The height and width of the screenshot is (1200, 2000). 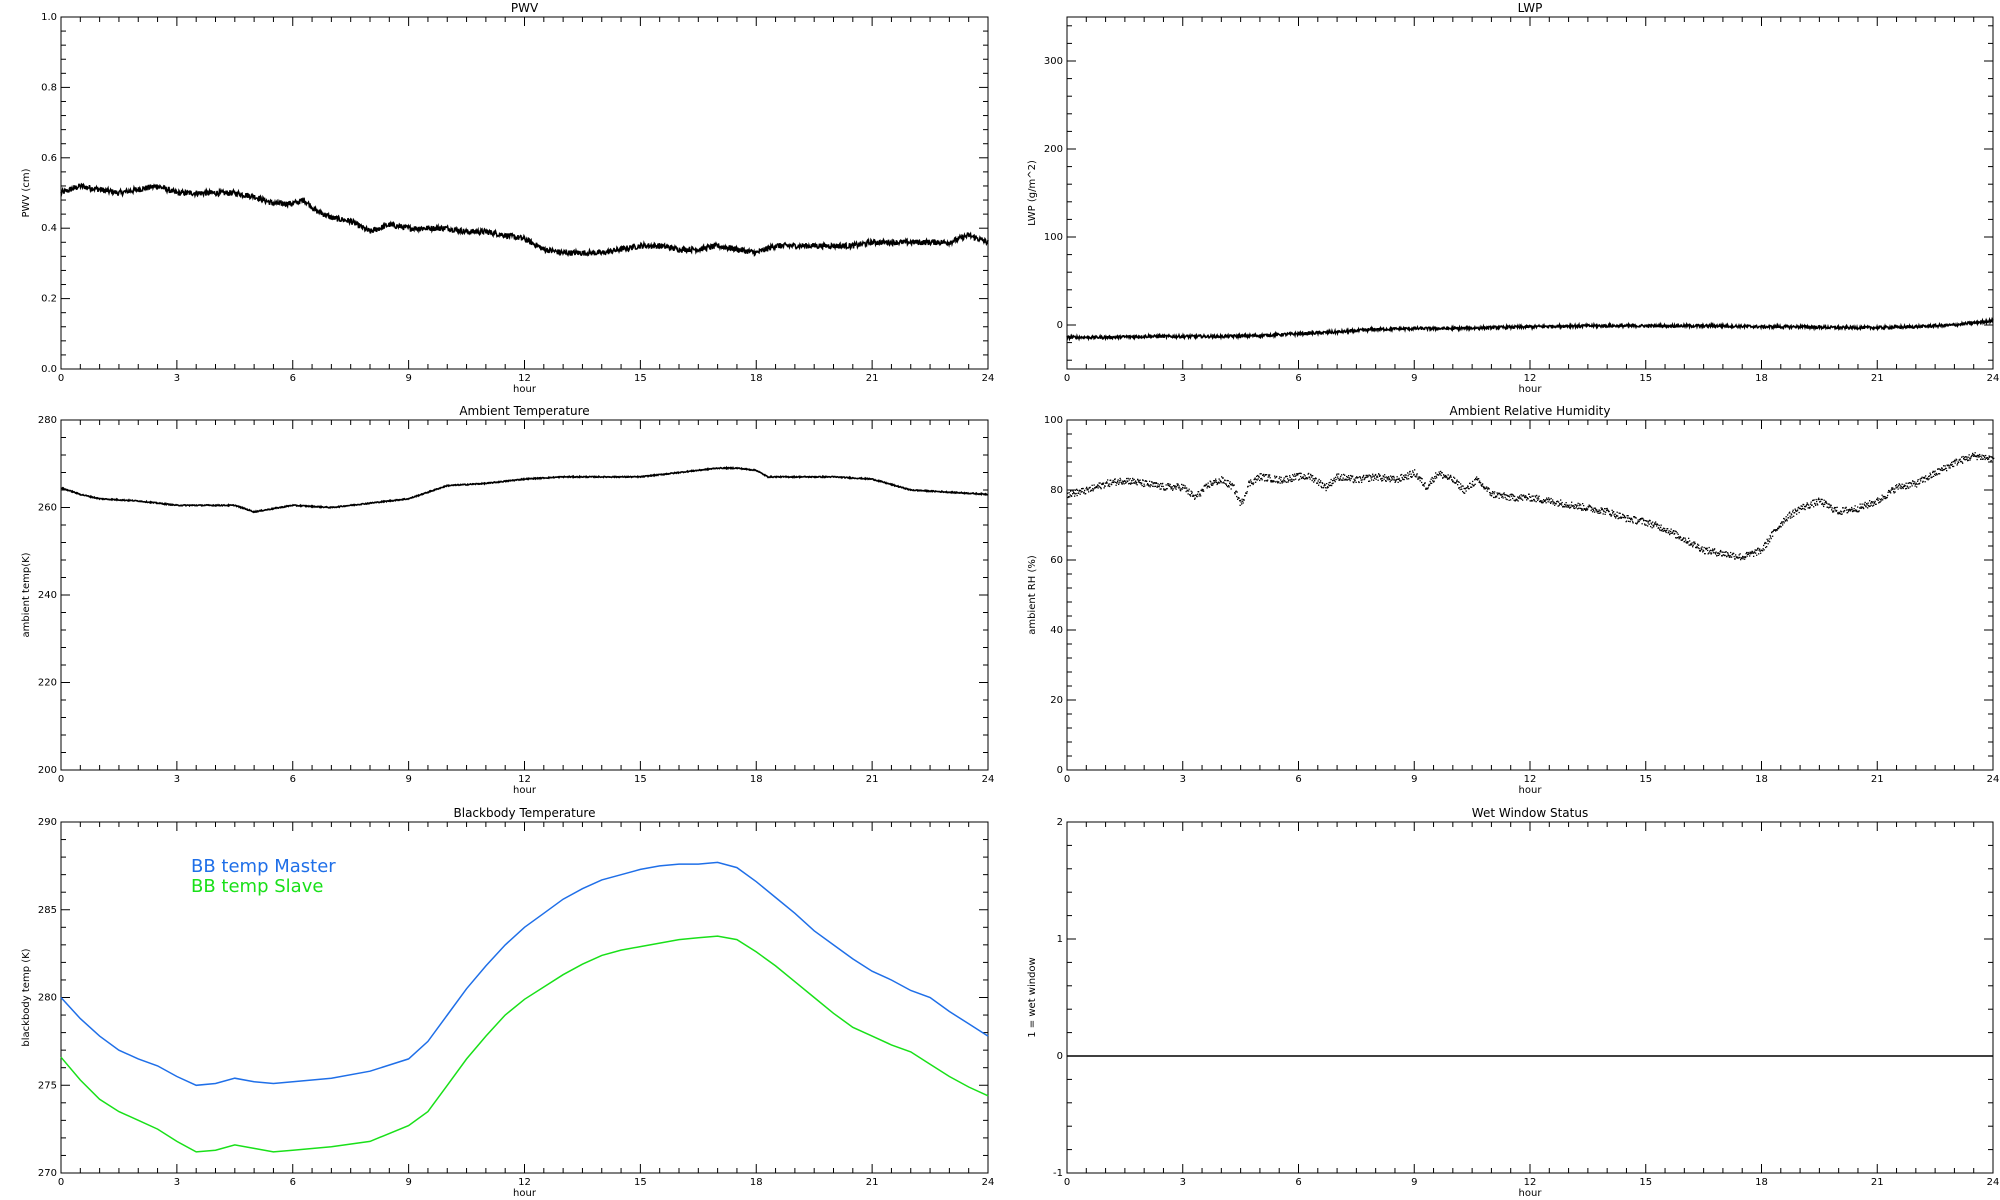 I want to click on plot-frame, so click(x=1530, y=193).